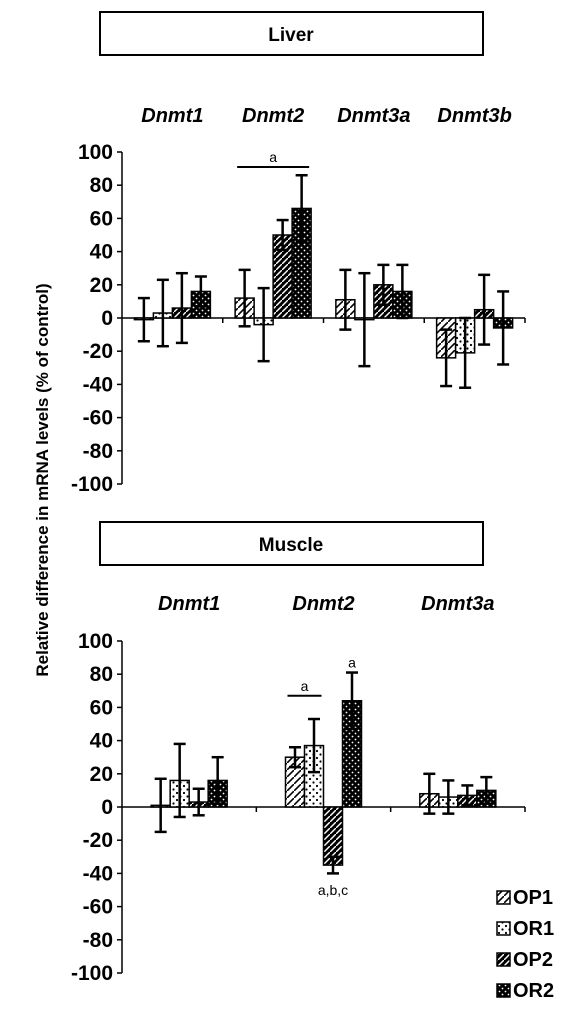 The width and height of the screenshot is (587, 1011). Describe the element at coordinates (333, 890) in the screenshot. I see `significance-label: a,b,c` at that location.